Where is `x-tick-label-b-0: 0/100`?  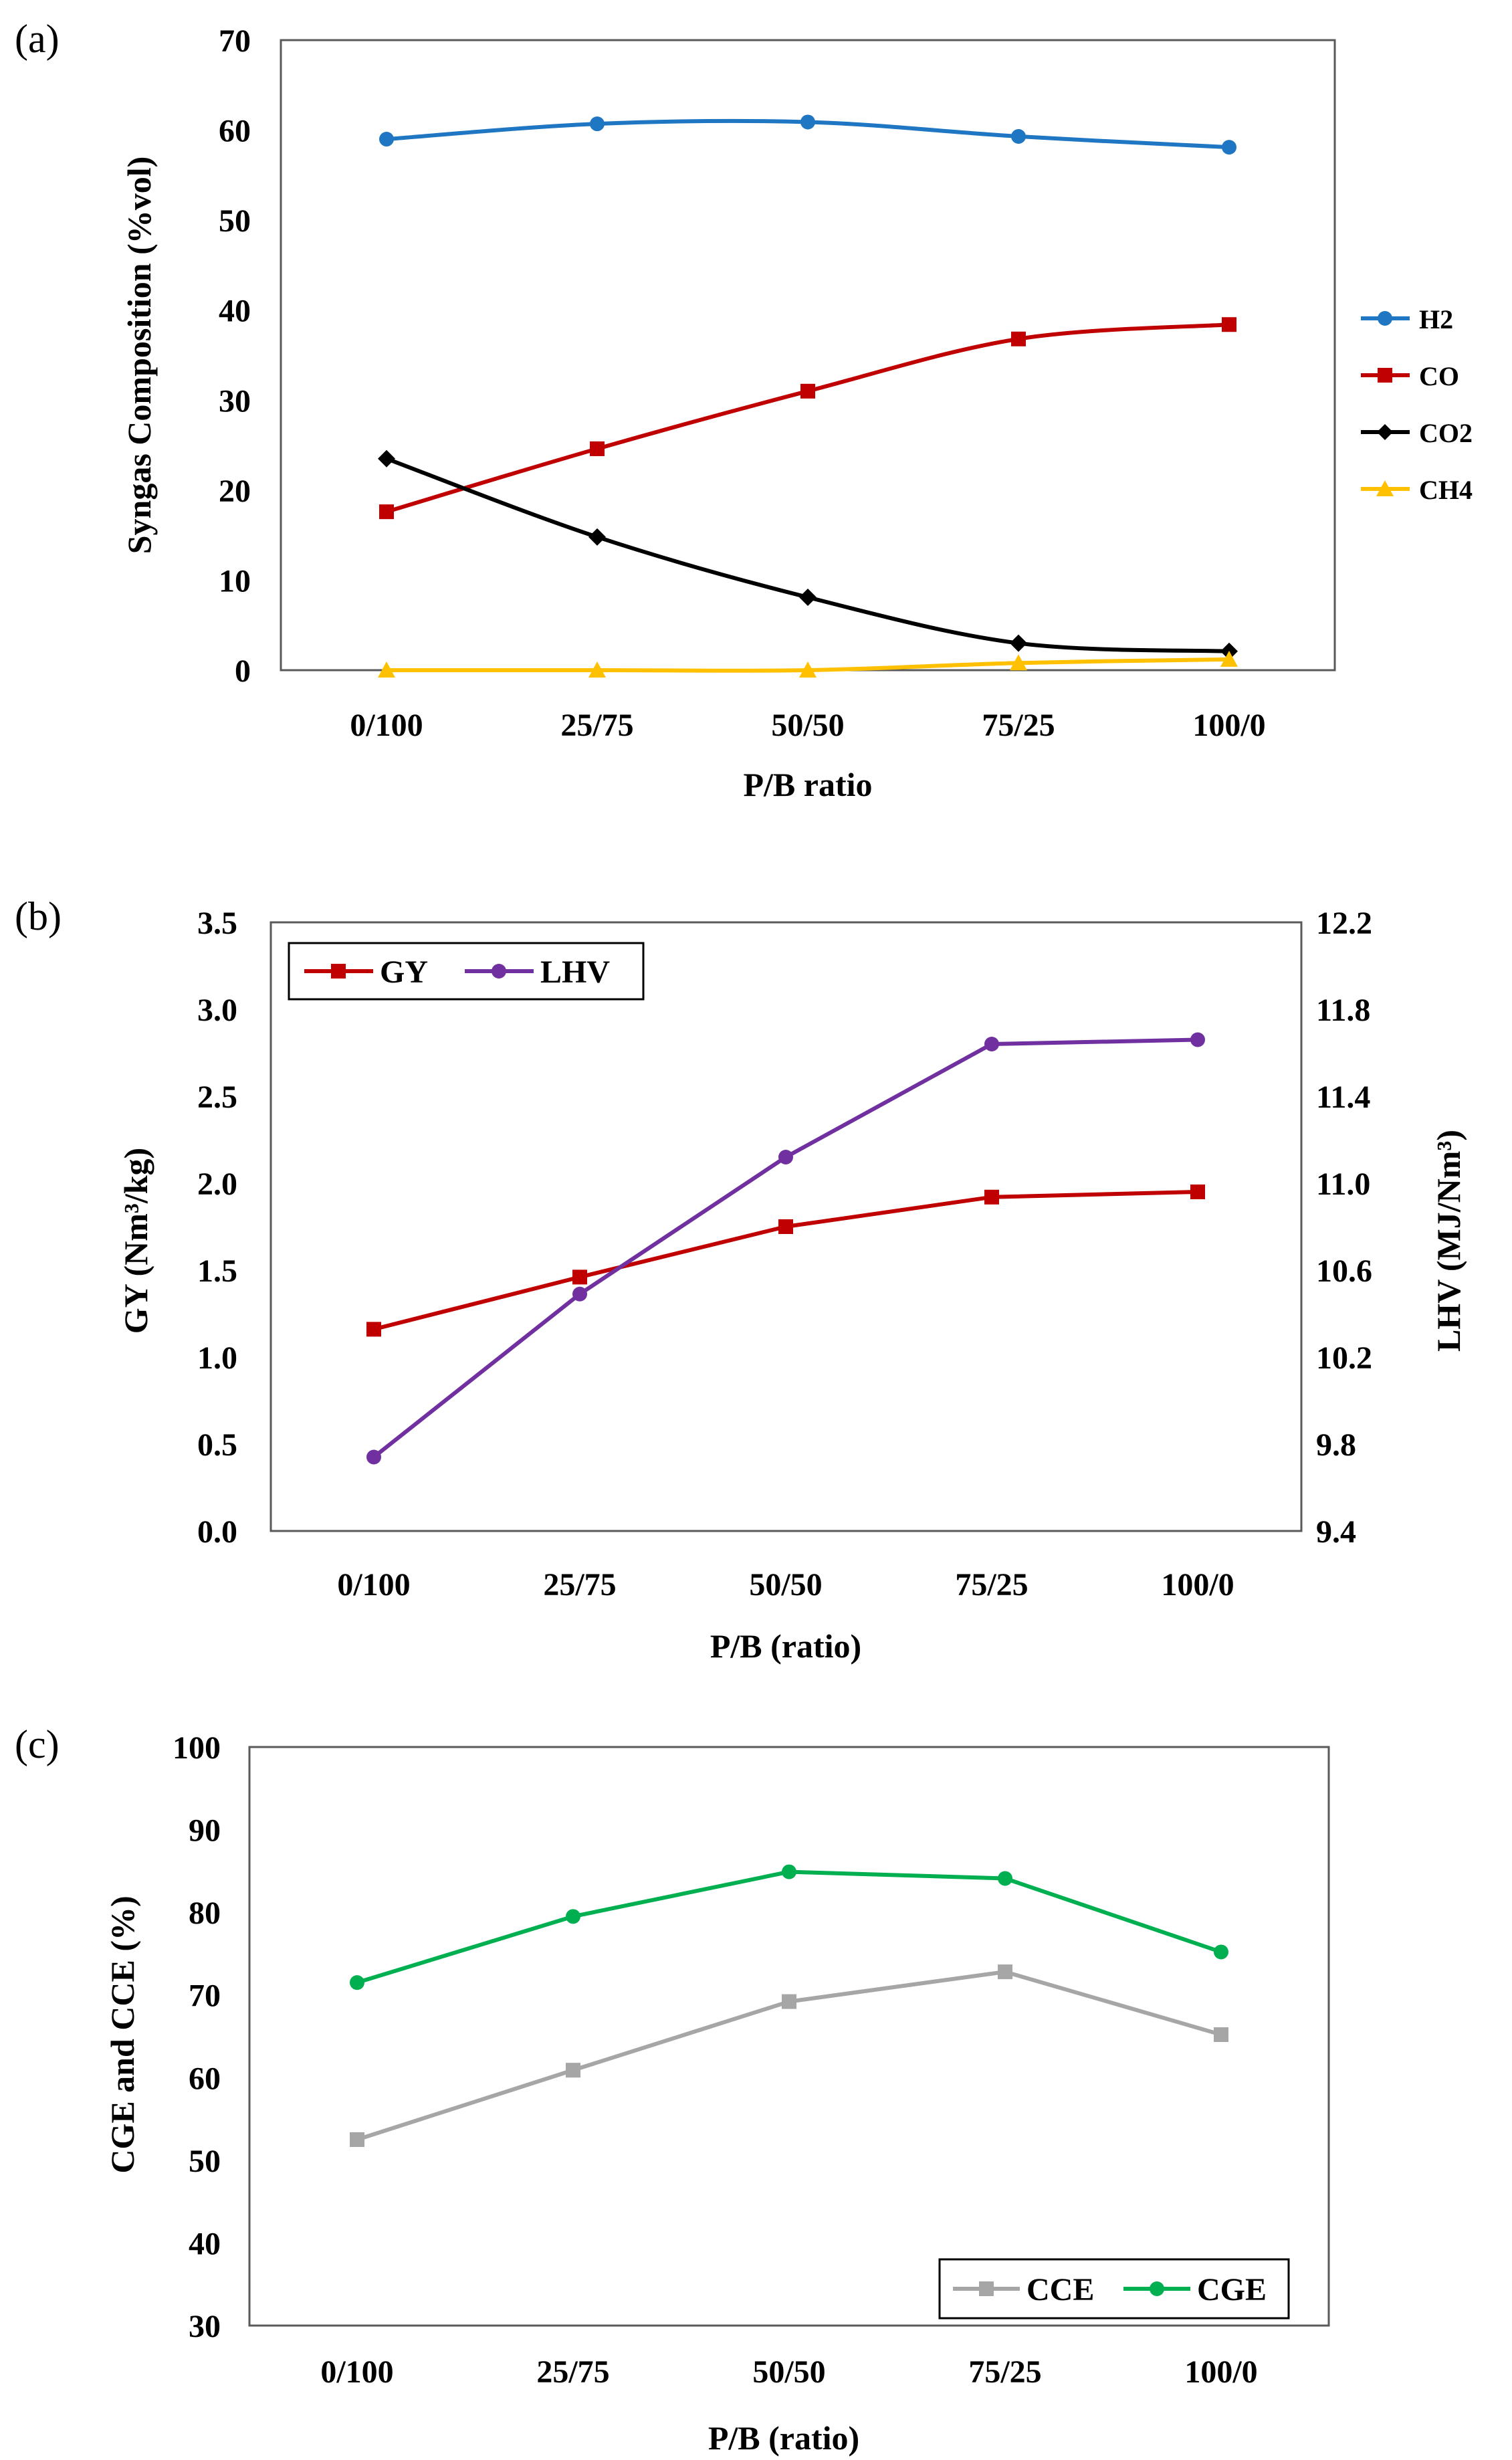
x-tick-label-b-0: 0/100 is located at coordinates (373, 1585).